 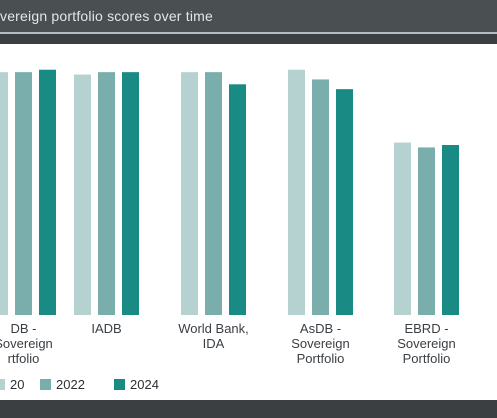 What do you see at coordinates (214, 343) in the screenshot?
I see `category-label-3-line-2: IDA` at bounding box center [214, 343].